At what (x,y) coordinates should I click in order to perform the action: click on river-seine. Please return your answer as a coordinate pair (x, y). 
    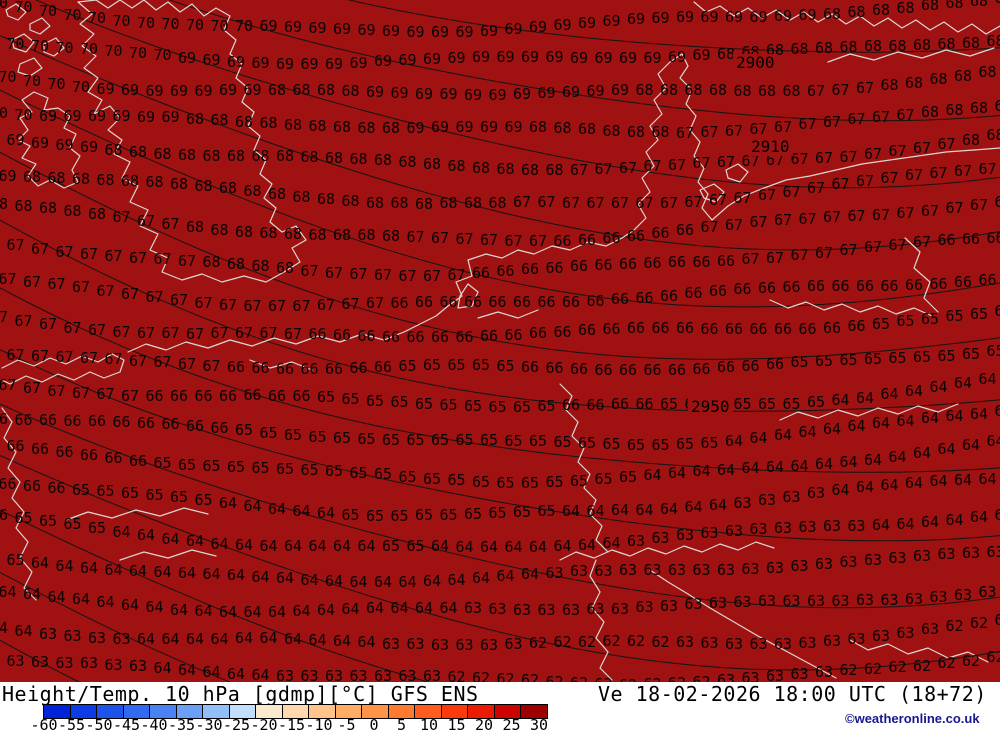
    Looking at the image, I should click on (281, 365).